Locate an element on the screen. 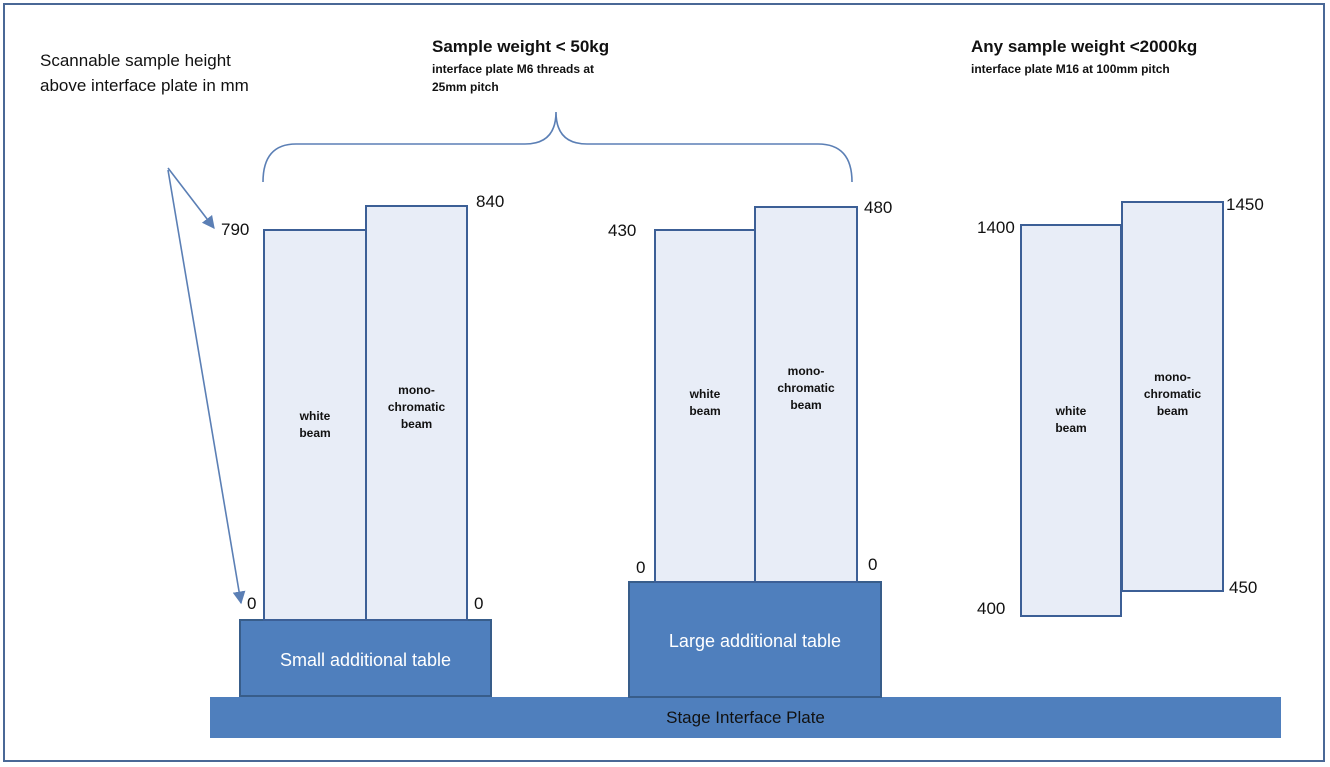 Image resolution: width=1330 pixels, height=767 pixels. any-mono-beam-column: mono-chromatic beam is located at coordinates (1172, 396).